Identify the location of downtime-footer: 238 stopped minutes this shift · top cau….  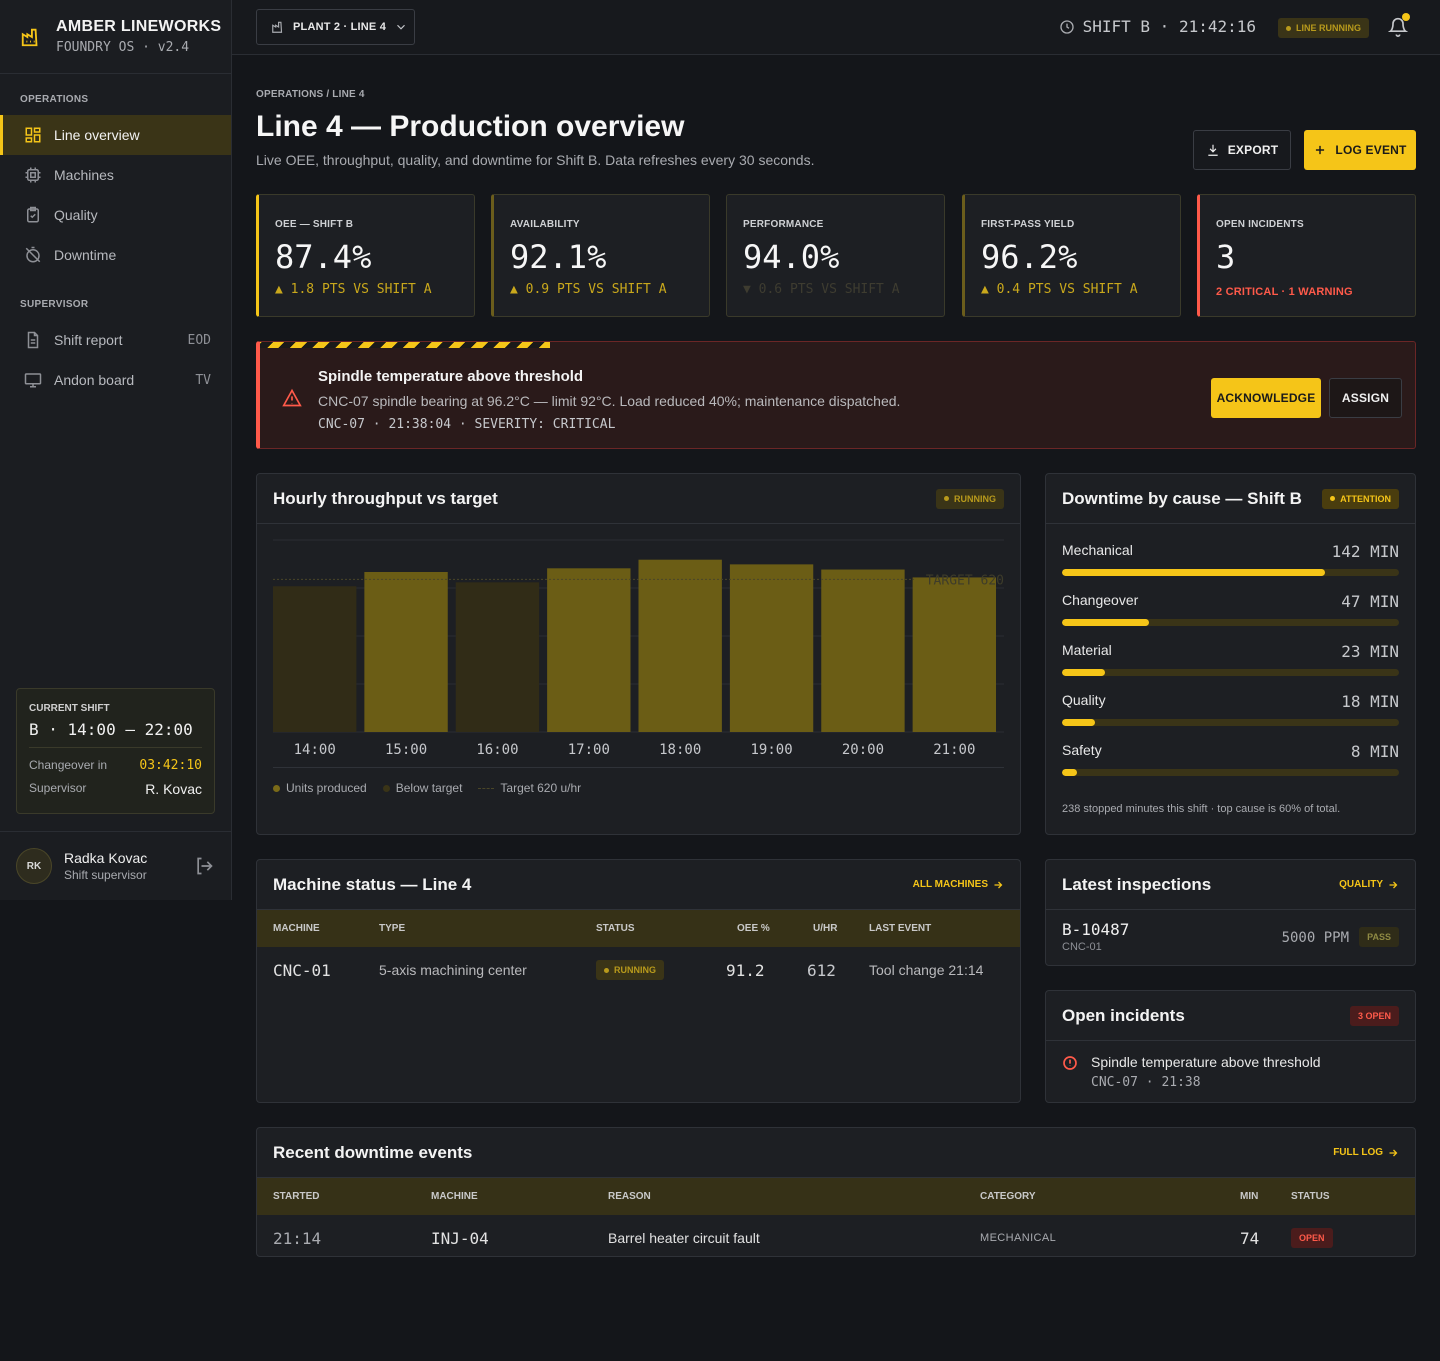
(1201, 809).